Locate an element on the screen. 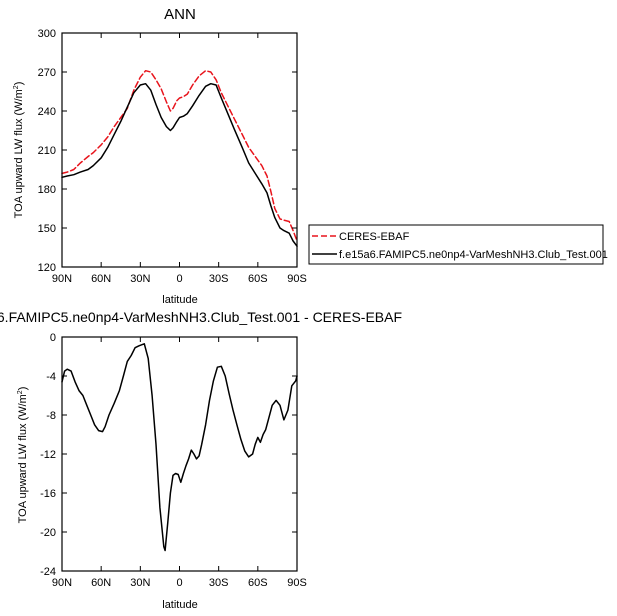  legend-box is located at coordinates (456, 244).